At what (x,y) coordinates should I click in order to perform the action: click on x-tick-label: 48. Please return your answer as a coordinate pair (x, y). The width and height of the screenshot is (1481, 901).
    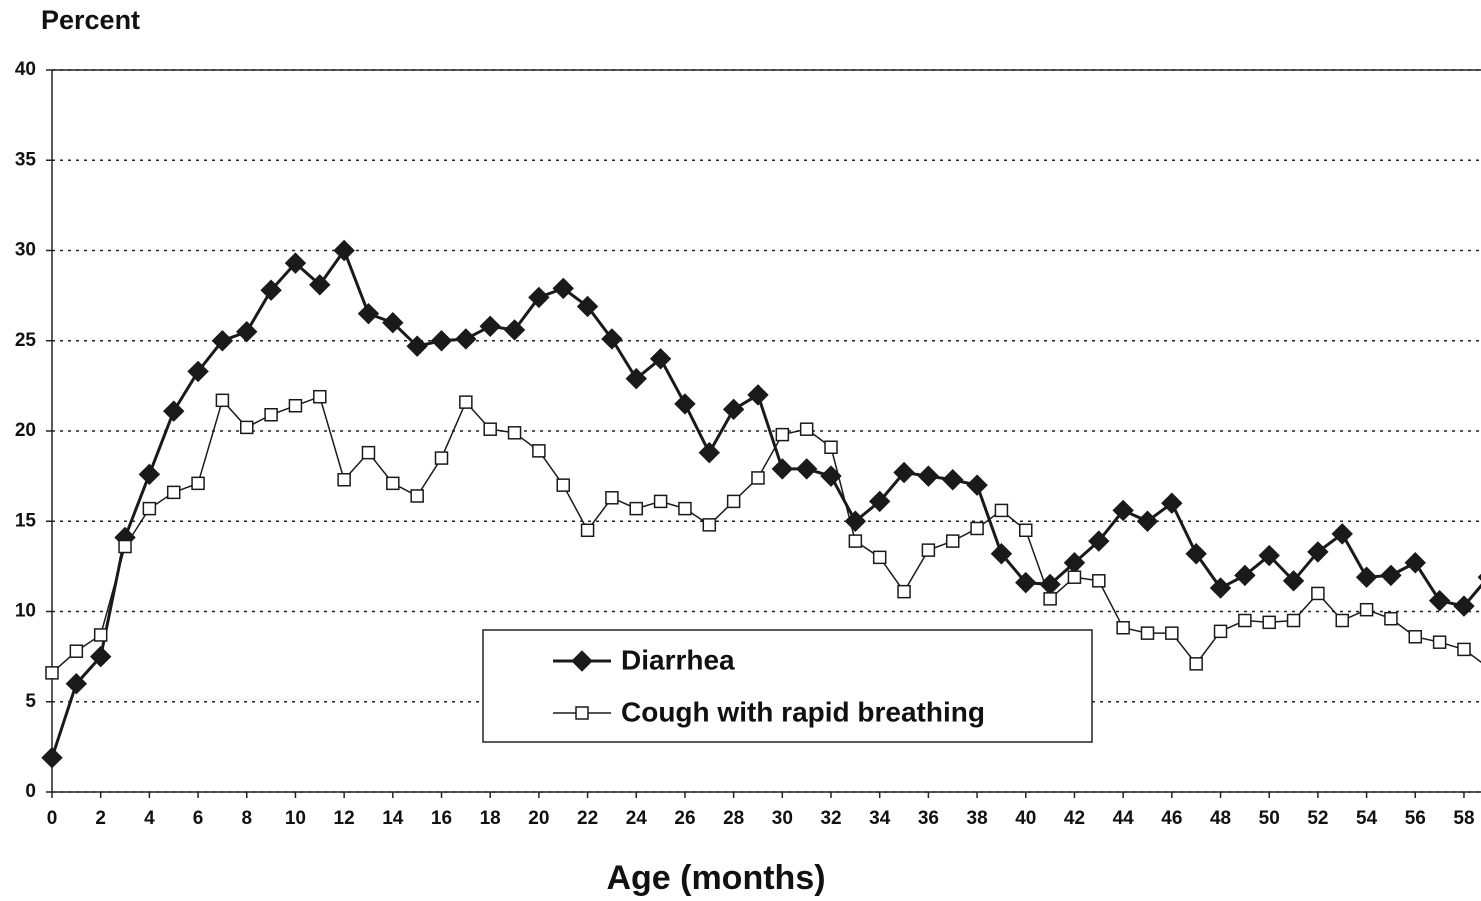
    Looking at the image, I should click on (1220, 818).